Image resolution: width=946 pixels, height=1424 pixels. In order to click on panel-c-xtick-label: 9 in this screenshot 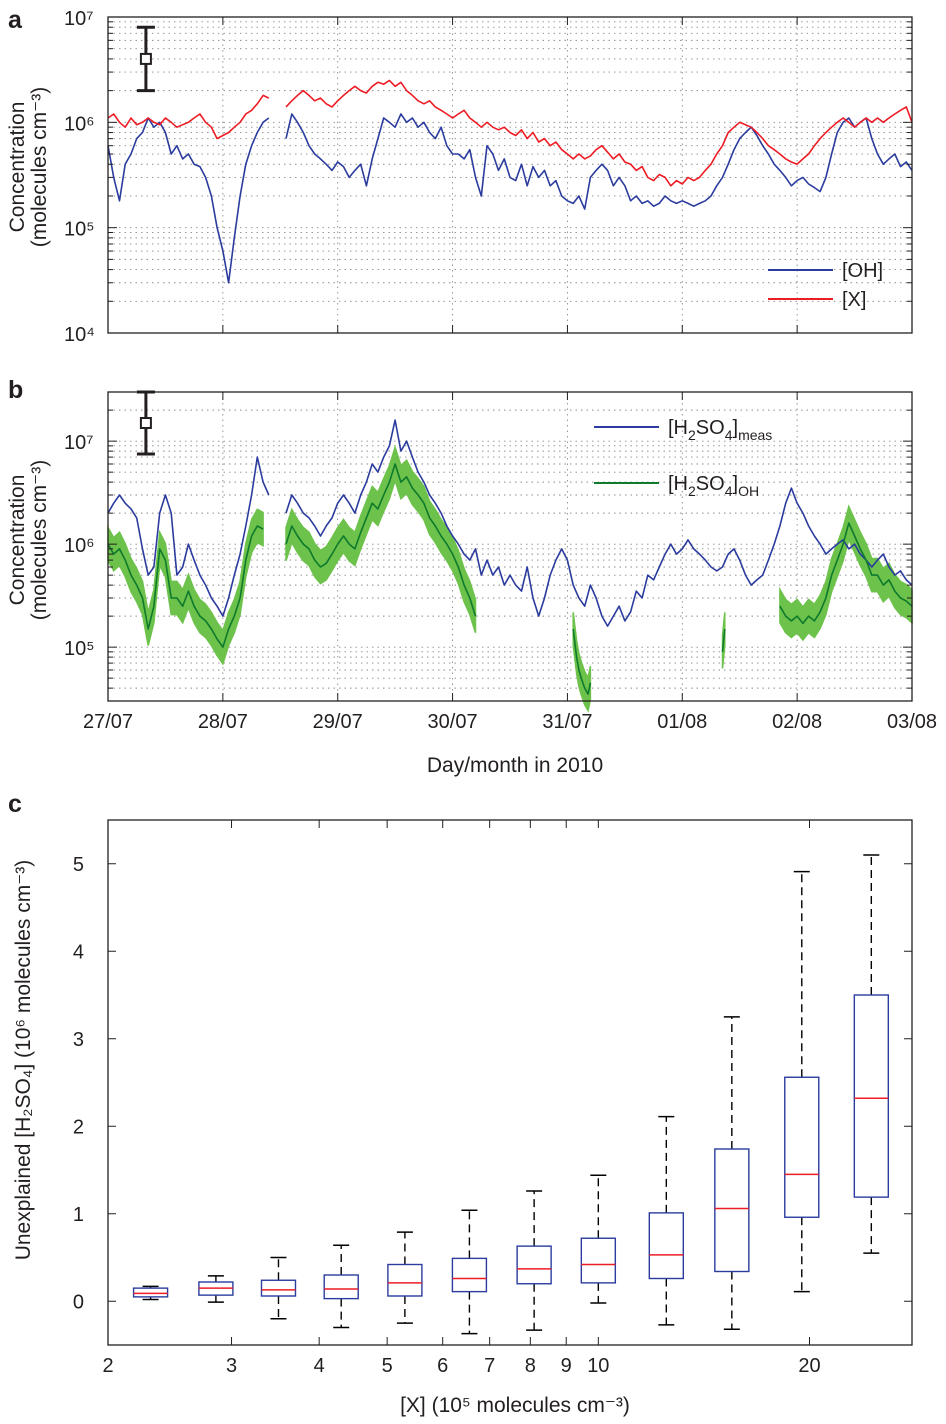, I will do `click(566, 1366)`.